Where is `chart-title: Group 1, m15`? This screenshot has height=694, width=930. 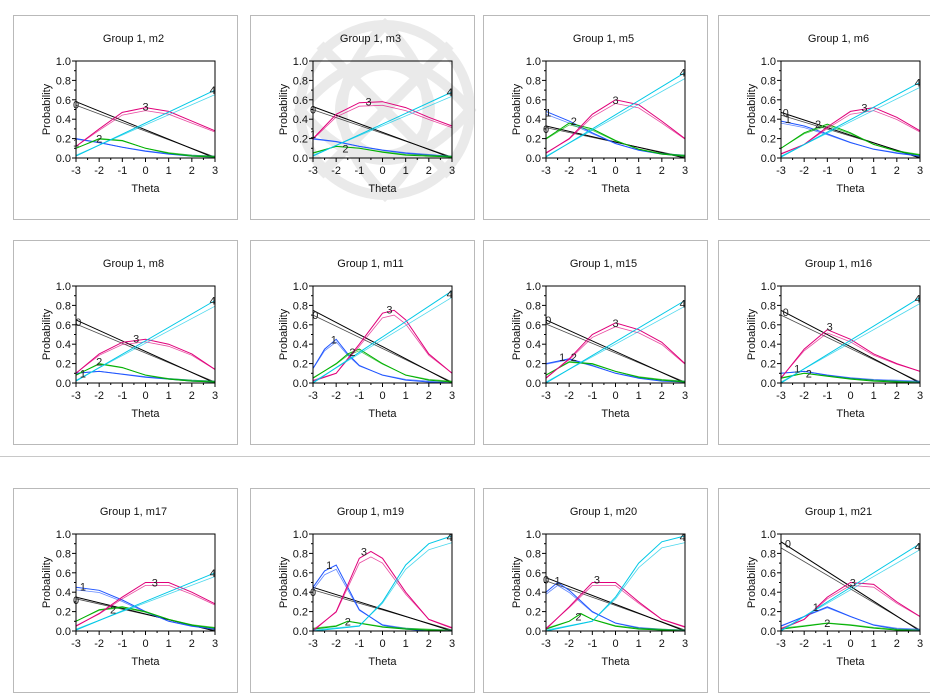 chart-title: Group 1, m15 is located at coordinates (603, 264).